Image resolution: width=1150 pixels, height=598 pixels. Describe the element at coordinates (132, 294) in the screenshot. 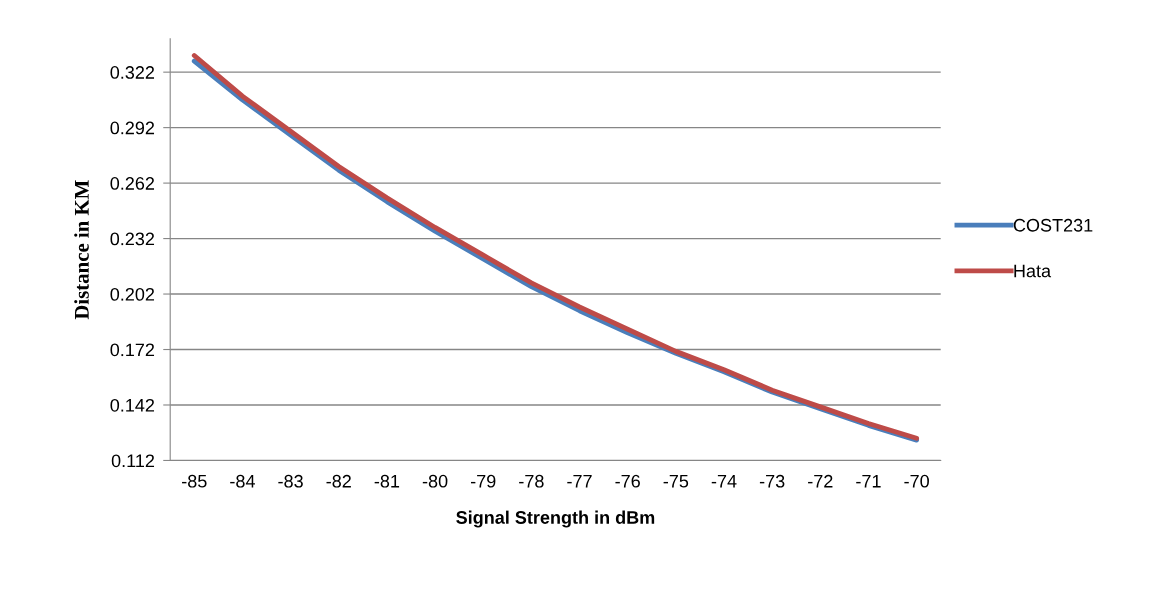

I see `y-tick-label: 0.202` at that location.